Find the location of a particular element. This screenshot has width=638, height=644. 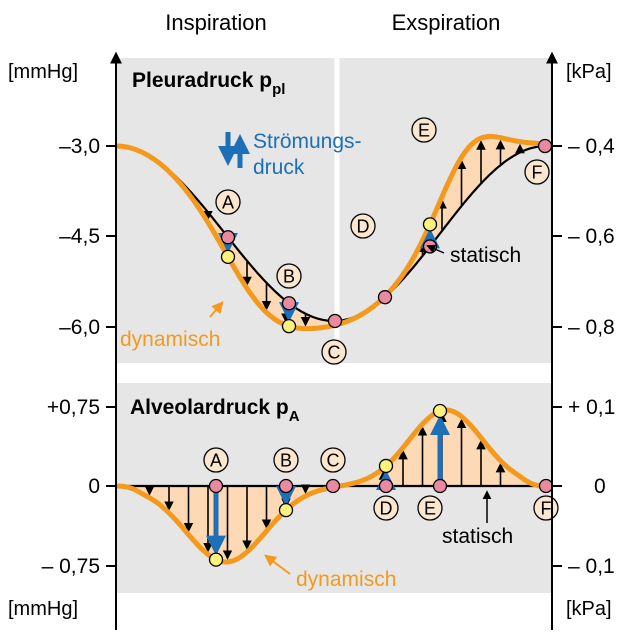

top-static-point-b is located at coordinates (289, 303).